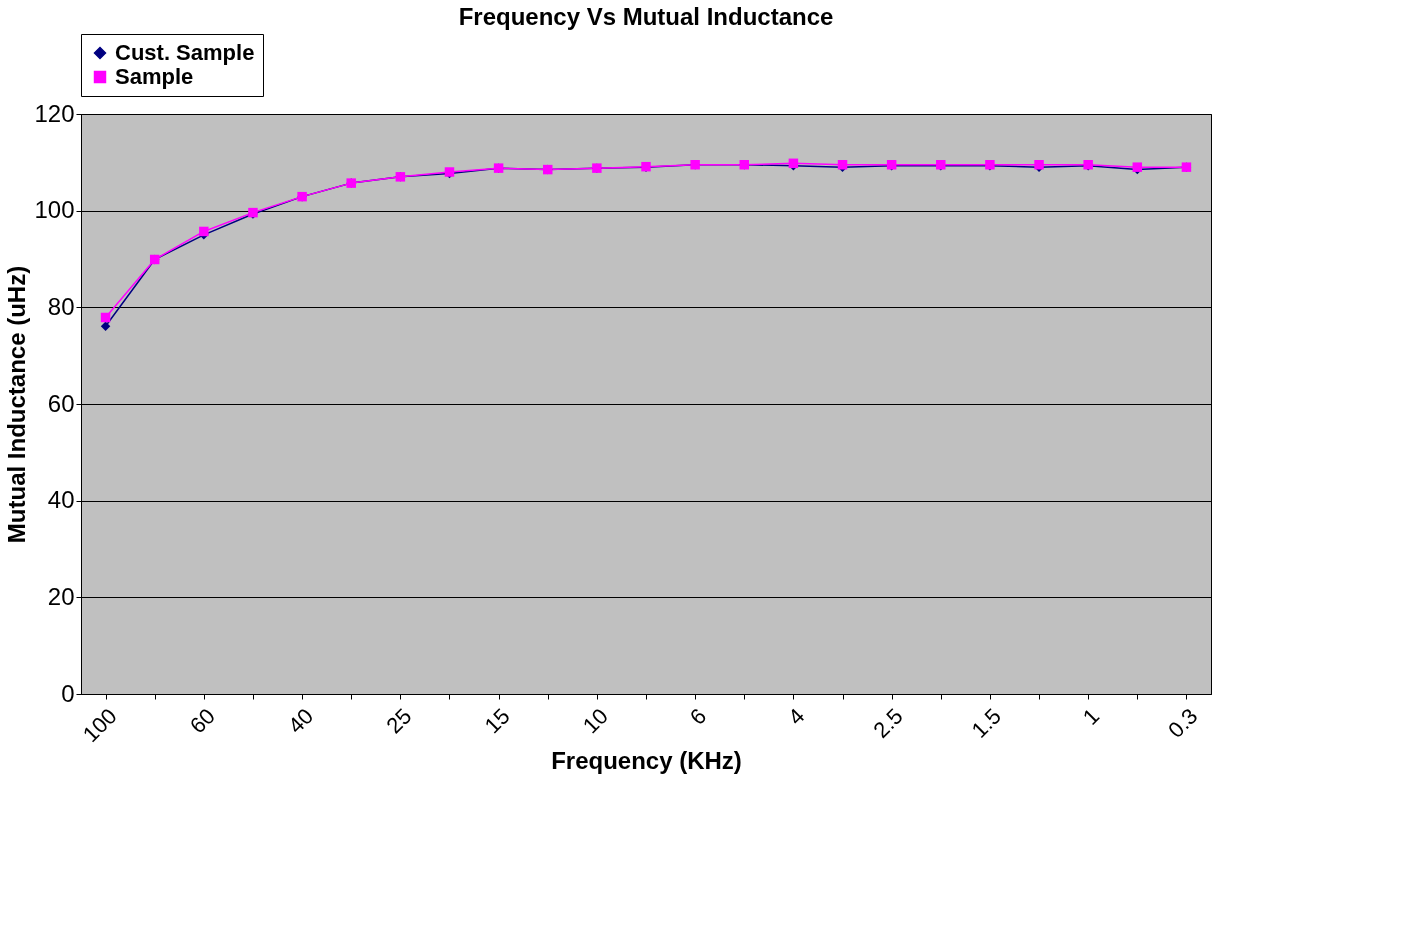 The image size is (1416, 951). What do you see at coordinates (54, 210) in the screenshot?
I see `y-tick-label: 100` at bounding box center [54, 210].